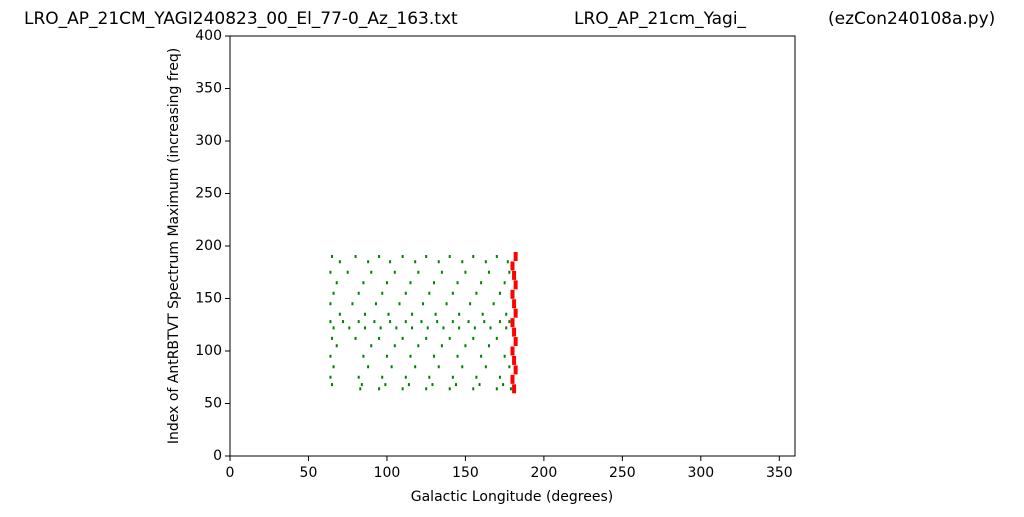 The height and width of the screenshot is (517, 1024). I want to click on y-tick-label: 100, so click(208, 351).